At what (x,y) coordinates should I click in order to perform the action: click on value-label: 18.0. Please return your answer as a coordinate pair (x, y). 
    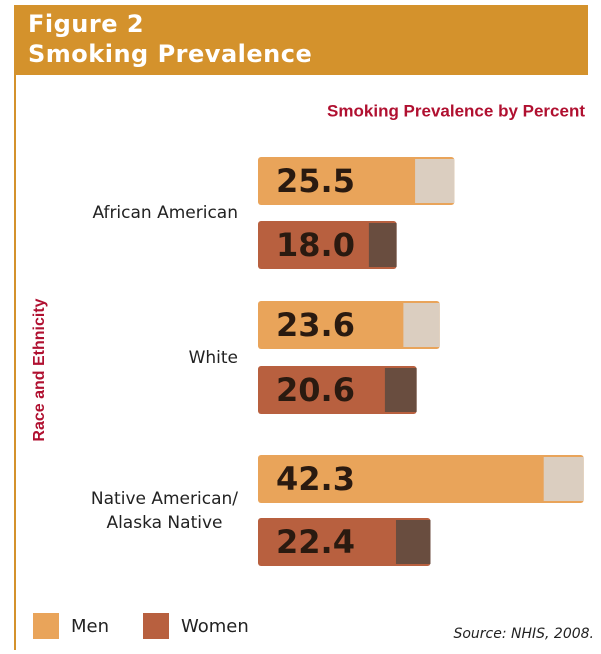
    Looking at the image, I should click on (315, 245).